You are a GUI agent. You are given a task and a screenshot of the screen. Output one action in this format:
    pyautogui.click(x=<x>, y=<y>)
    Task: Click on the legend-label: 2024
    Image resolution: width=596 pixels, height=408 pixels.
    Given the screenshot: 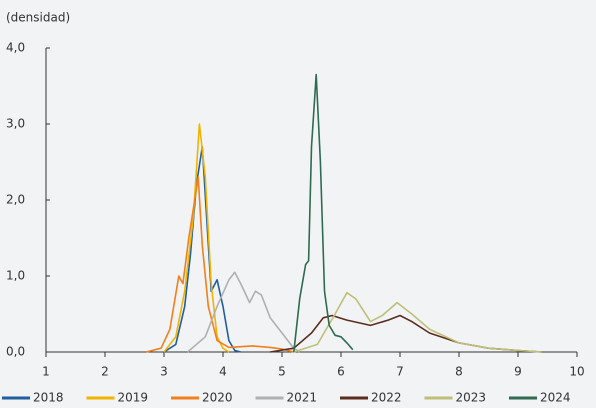 What is the action you would take?
    pyautogui.click(x=555, y=398)
    